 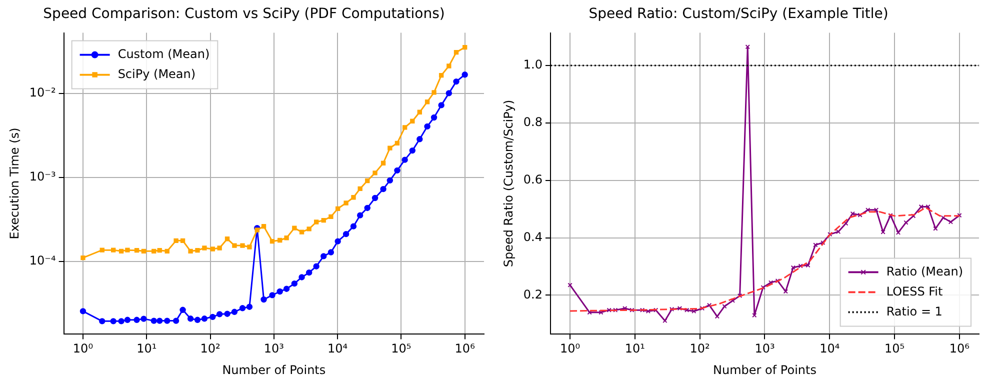 I want to click on chart-title: Speed Ratio: Custom/SciPy (Example Title), so click(x=738, y=14).